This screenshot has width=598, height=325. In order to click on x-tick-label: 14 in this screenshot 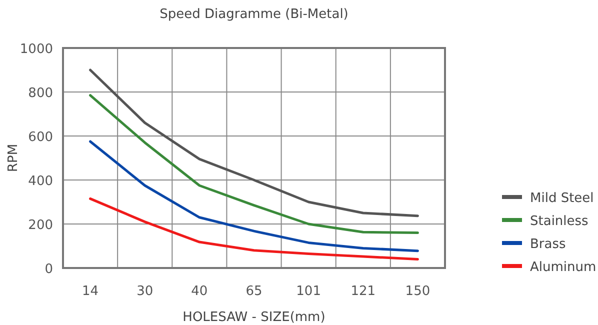, I will do `click(90, 291)`.